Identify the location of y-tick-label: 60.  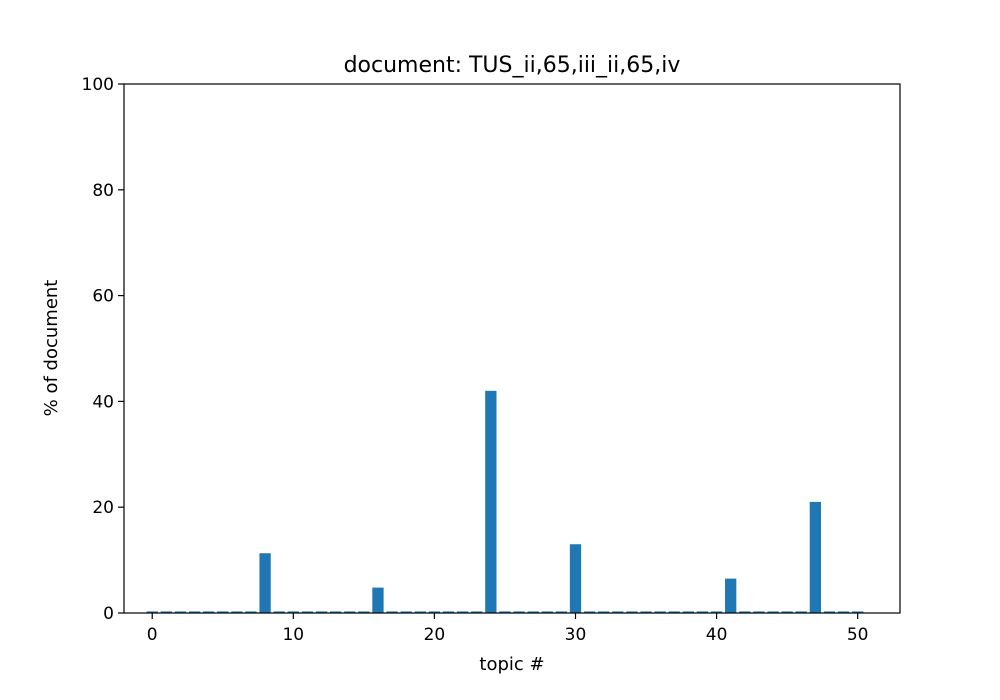
(103, 297).